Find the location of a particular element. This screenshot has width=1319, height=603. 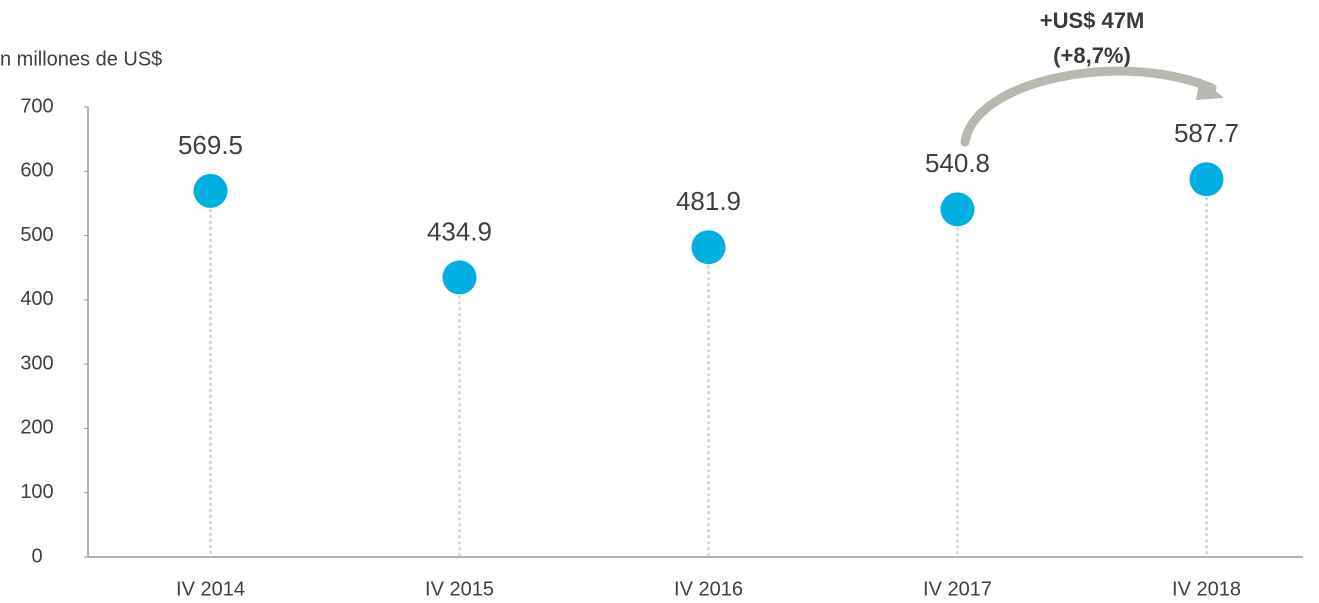

y-axis-label: n millones de US$ is located at coordinates (81, 59).